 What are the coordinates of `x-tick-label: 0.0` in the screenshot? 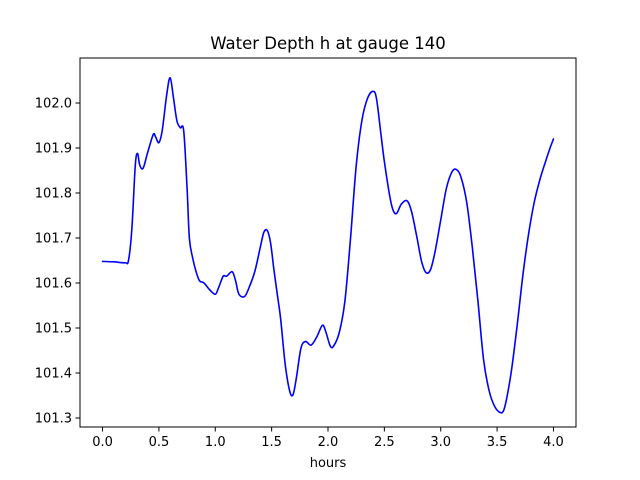 It's located at (102, 442).